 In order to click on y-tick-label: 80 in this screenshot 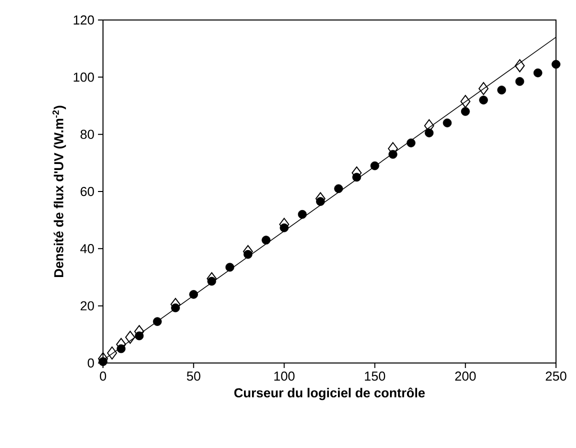, I will do `click(87, 134)`.